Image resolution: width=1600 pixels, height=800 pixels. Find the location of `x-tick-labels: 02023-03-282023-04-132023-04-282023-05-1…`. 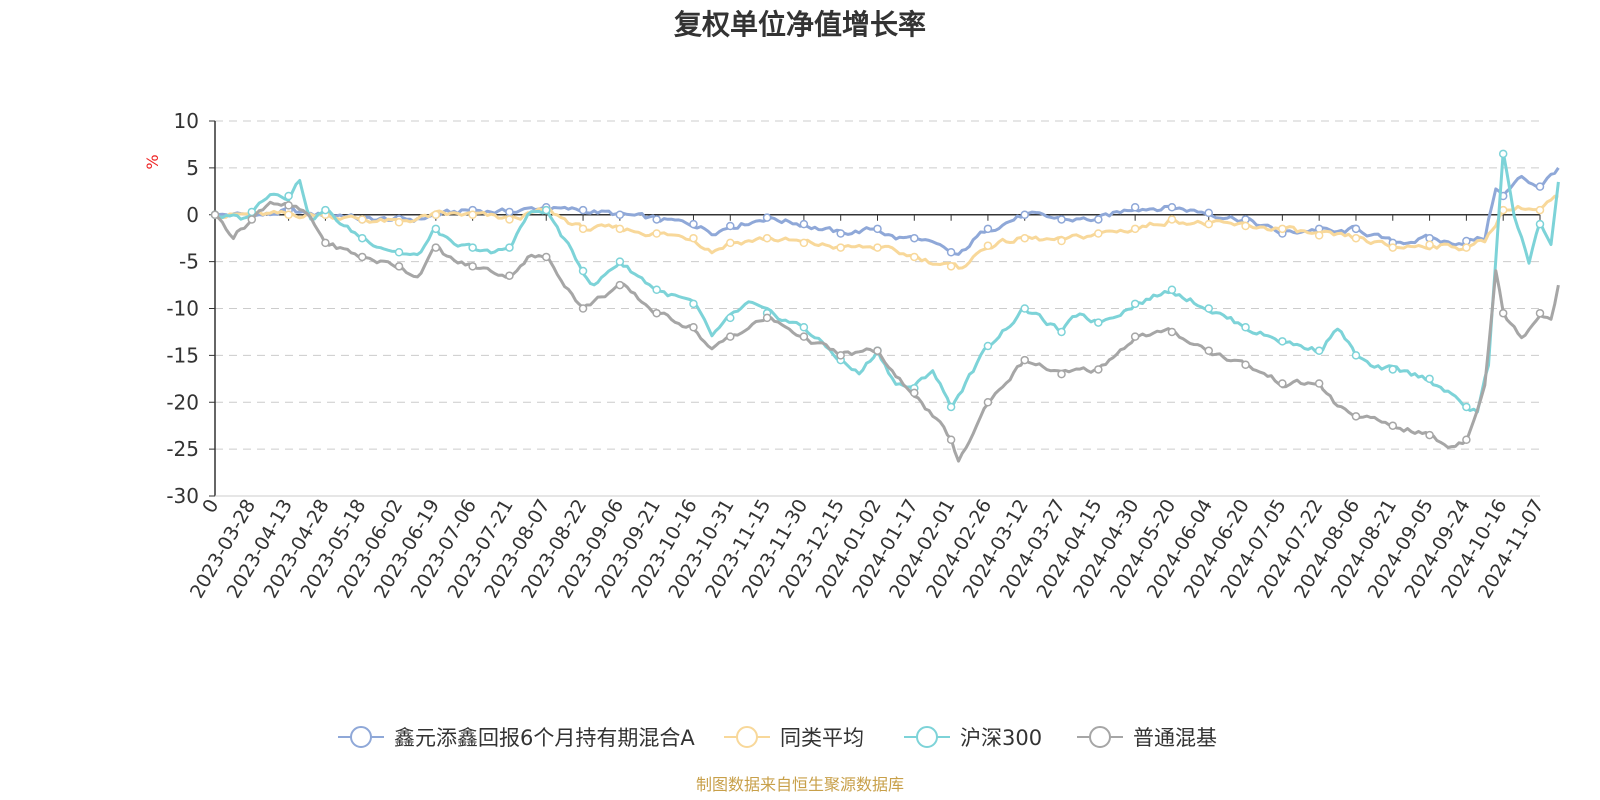

x-tick-labels: 02023-03-282023-04-132023-04-282023-05-1… is located at coordinates (867, 549).